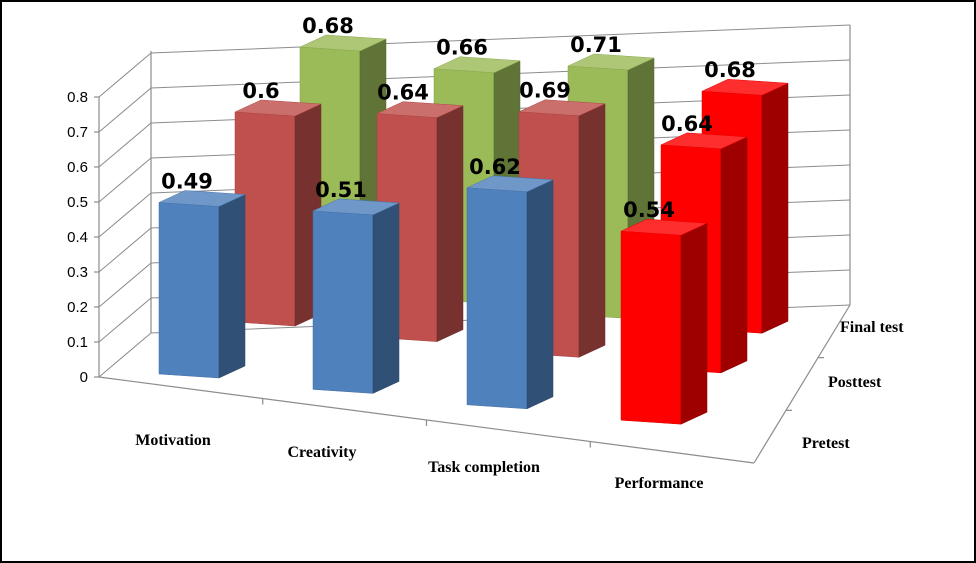 The image size is (976, 563). What do you see at coordinates (77, 132) in the screenshot?
I see `y-tick-label: 0.7` at bounding box center [77, 132].